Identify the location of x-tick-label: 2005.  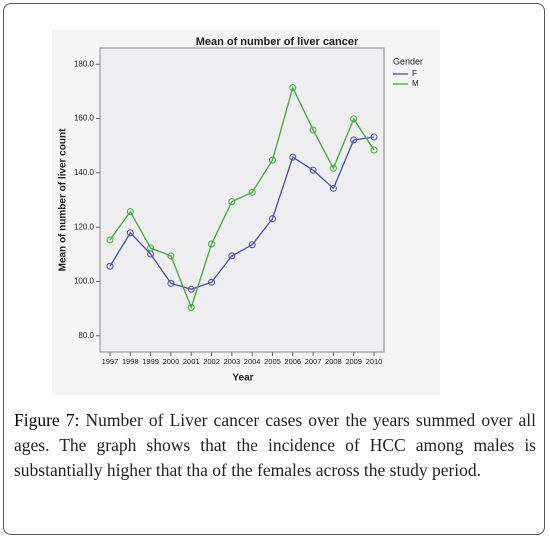
(272, 361).